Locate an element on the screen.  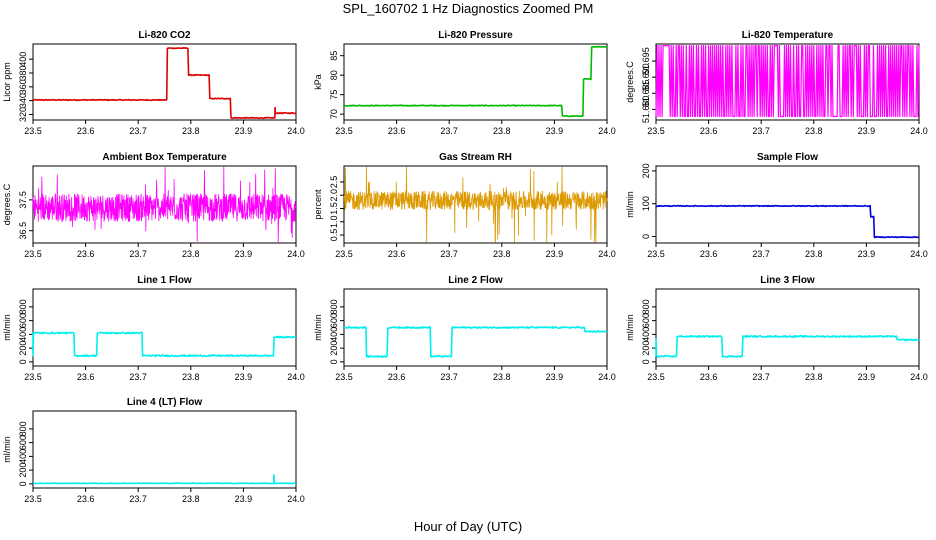
y-axis-label: kPa is located at coordinates (318, 82).